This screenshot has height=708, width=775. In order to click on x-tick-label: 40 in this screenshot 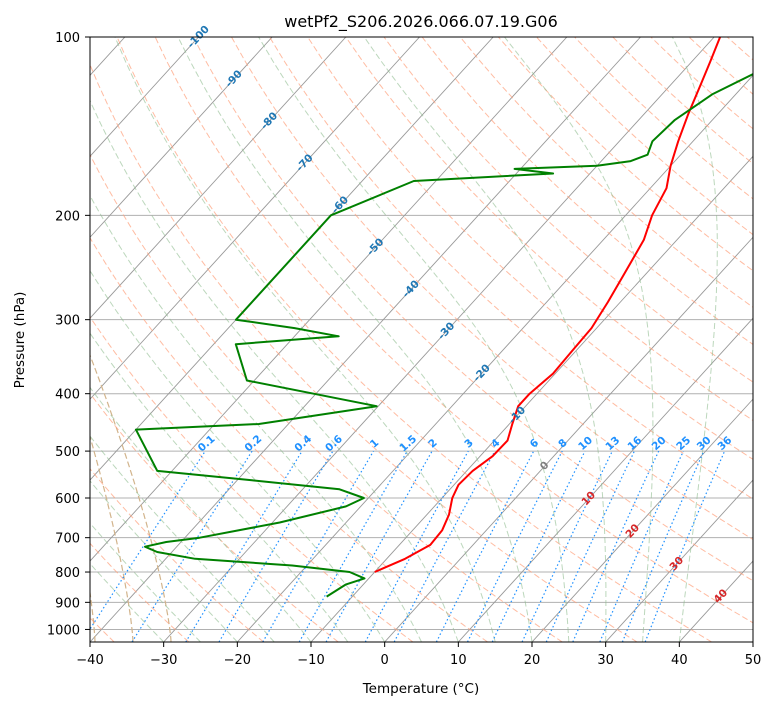, I will do `click(679, 660)`.